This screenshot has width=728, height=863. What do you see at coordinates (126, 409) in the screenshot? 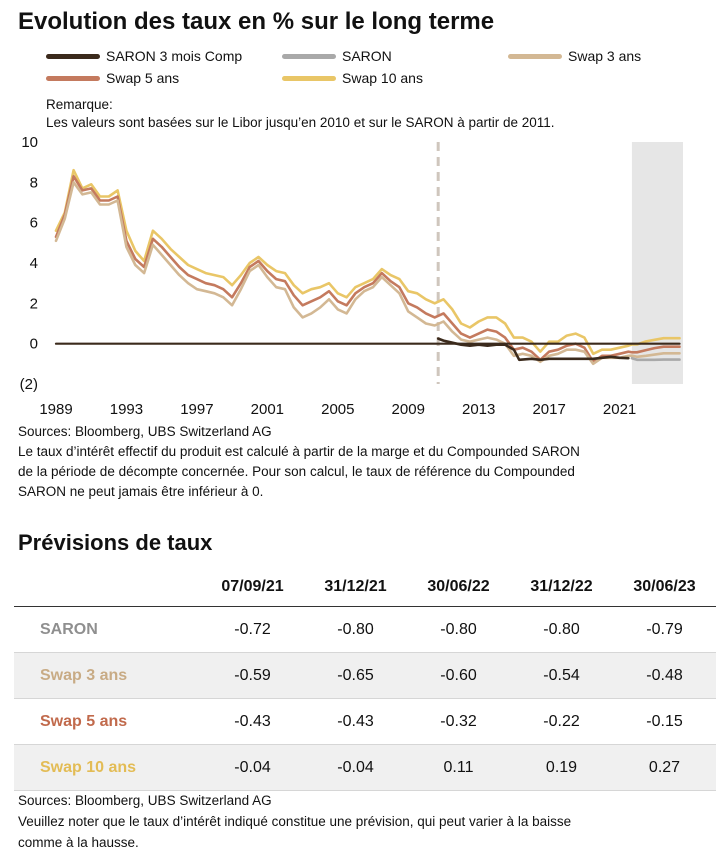
I see `x-tick-label: 1993` at bounding box center [126, 409].